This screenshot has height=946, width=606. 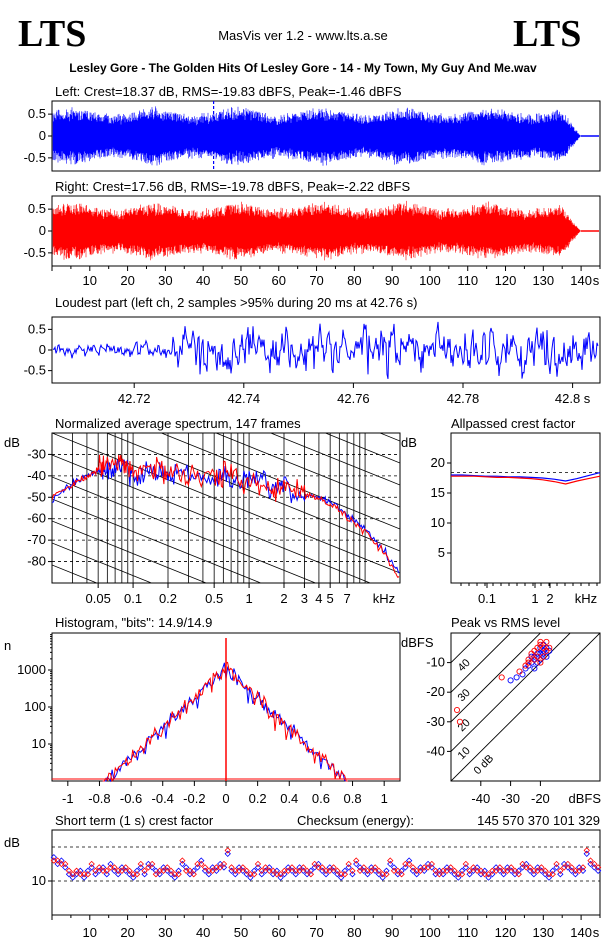 I want to click on spectrum-ylabel: dB, so click(x=12, y=442).